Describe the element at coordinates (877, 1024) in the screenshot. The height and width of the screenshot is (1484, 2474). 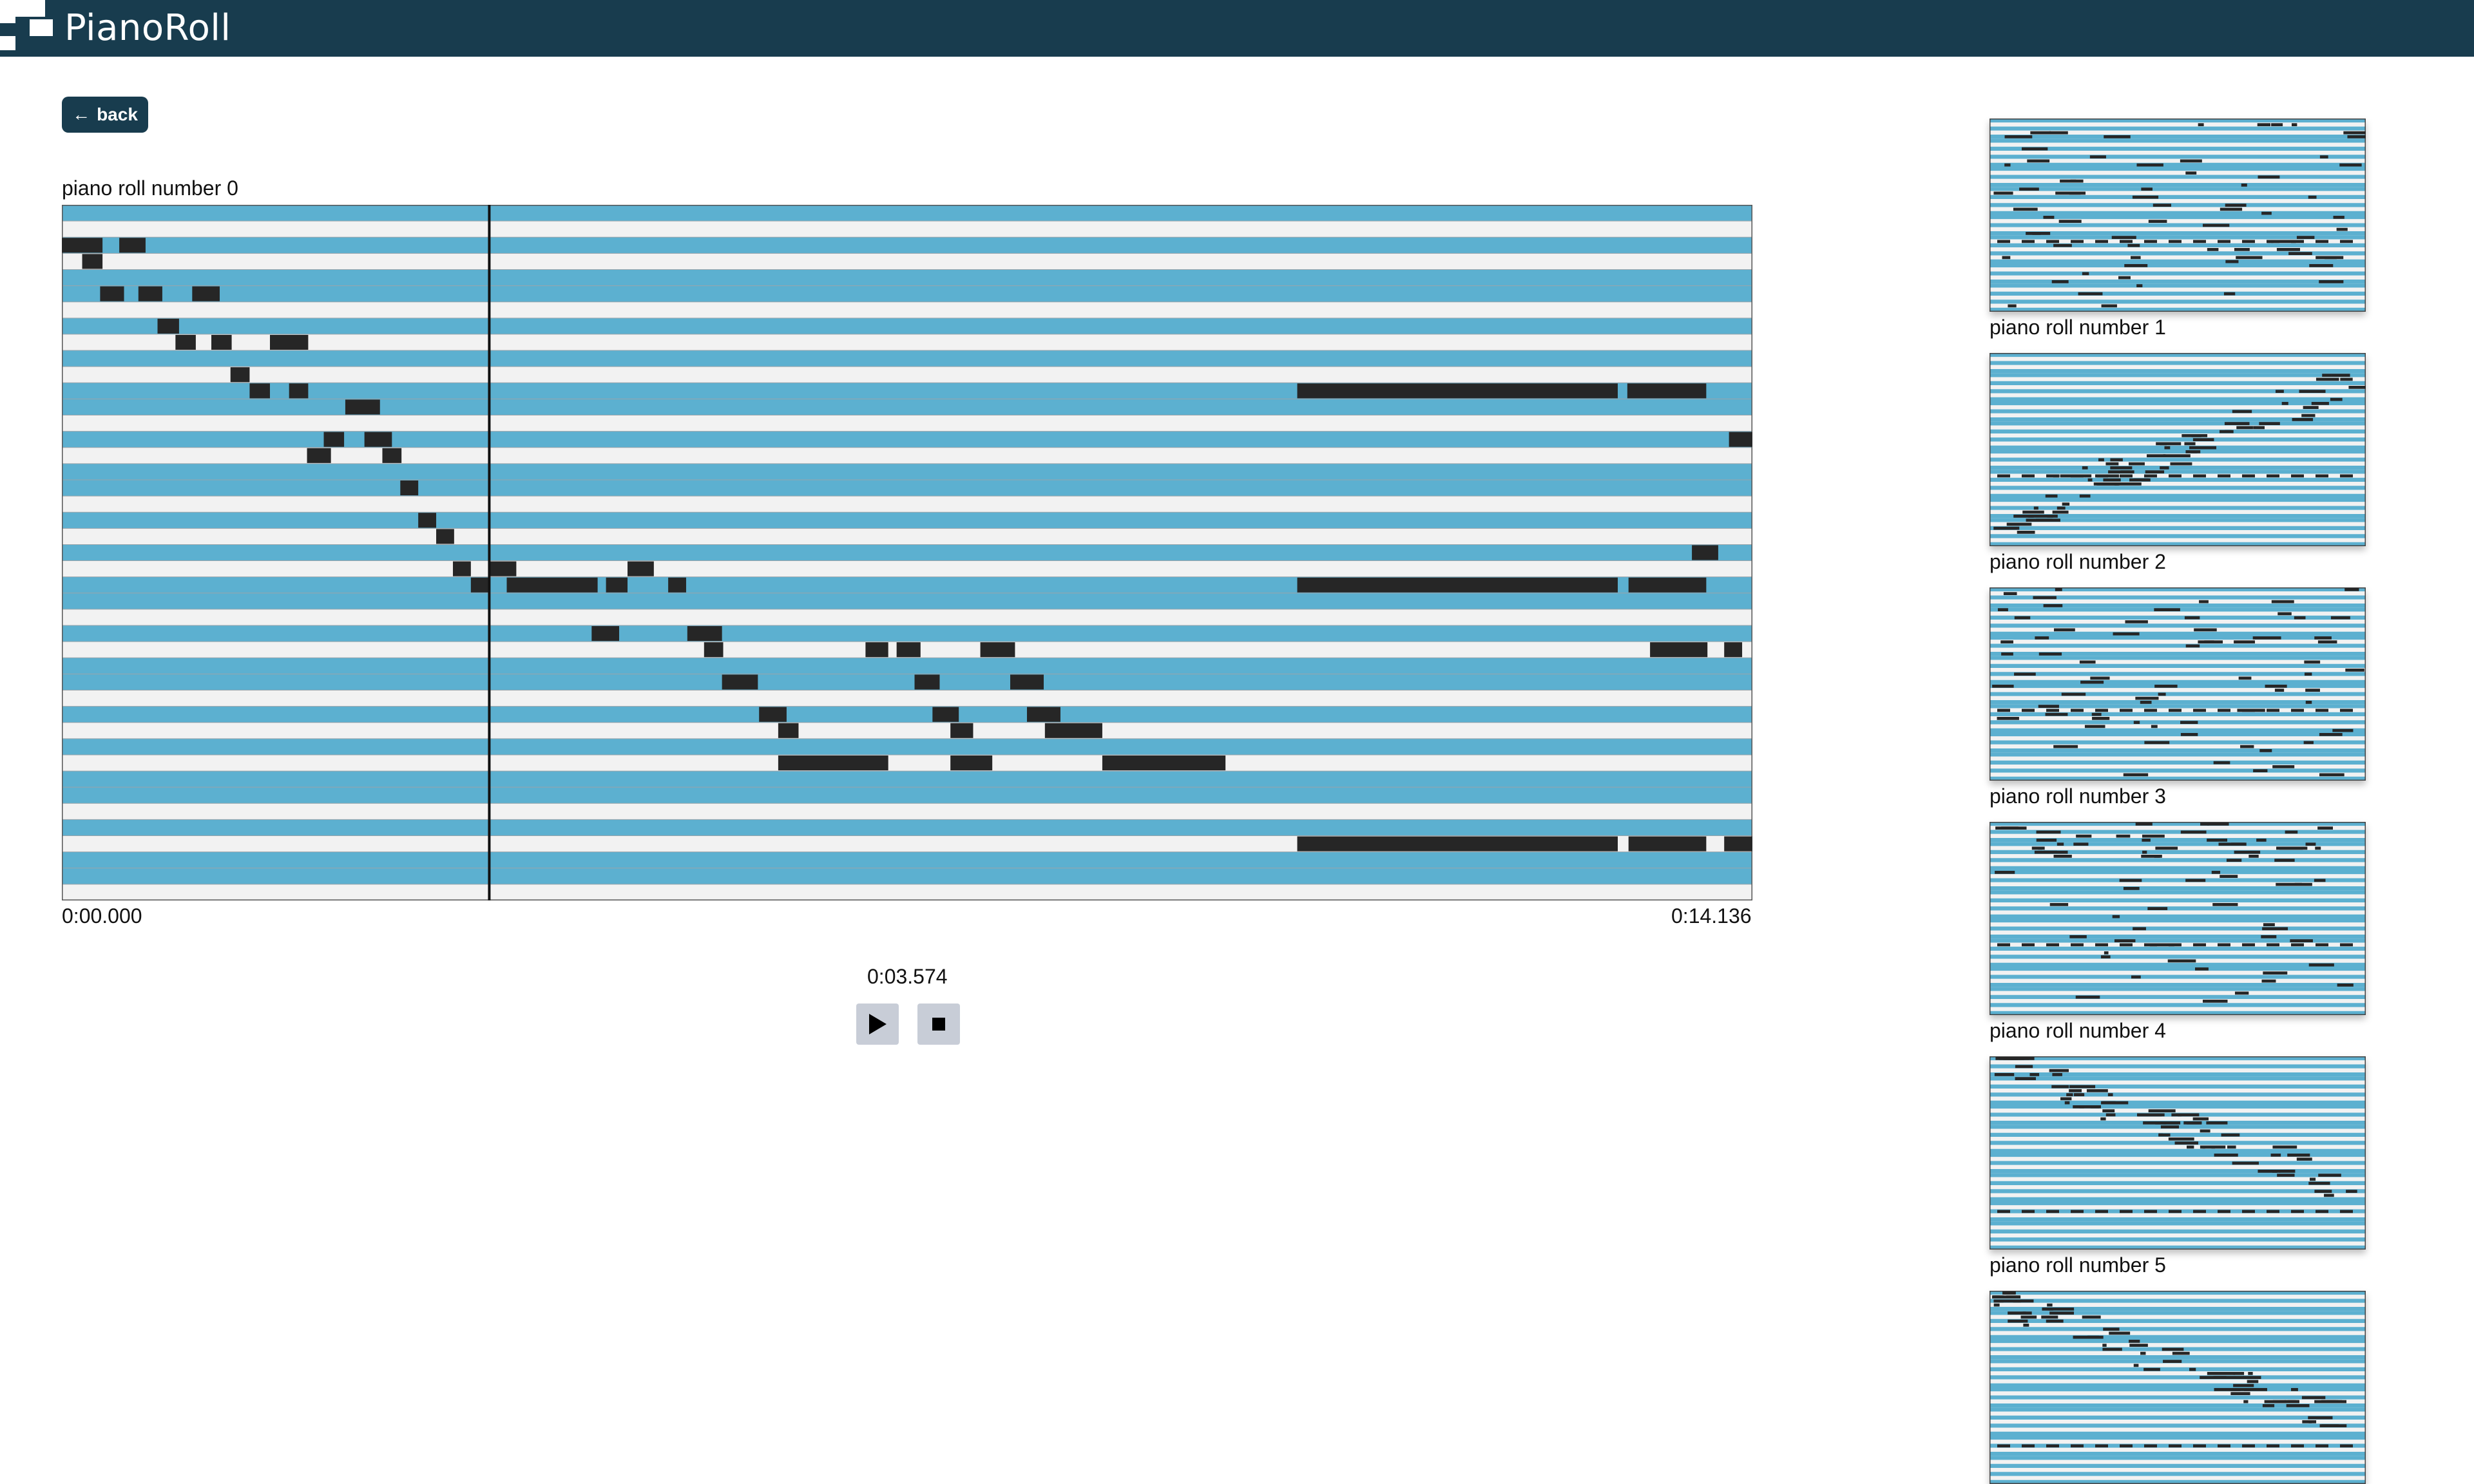
I see `play-button` at that location.